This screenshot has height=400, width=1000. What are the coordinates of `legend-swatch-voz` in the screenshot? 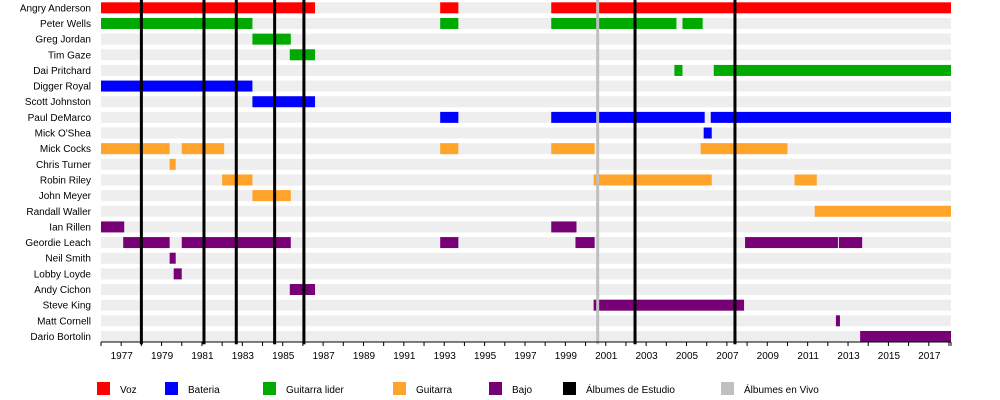 It's located at (103, 388).